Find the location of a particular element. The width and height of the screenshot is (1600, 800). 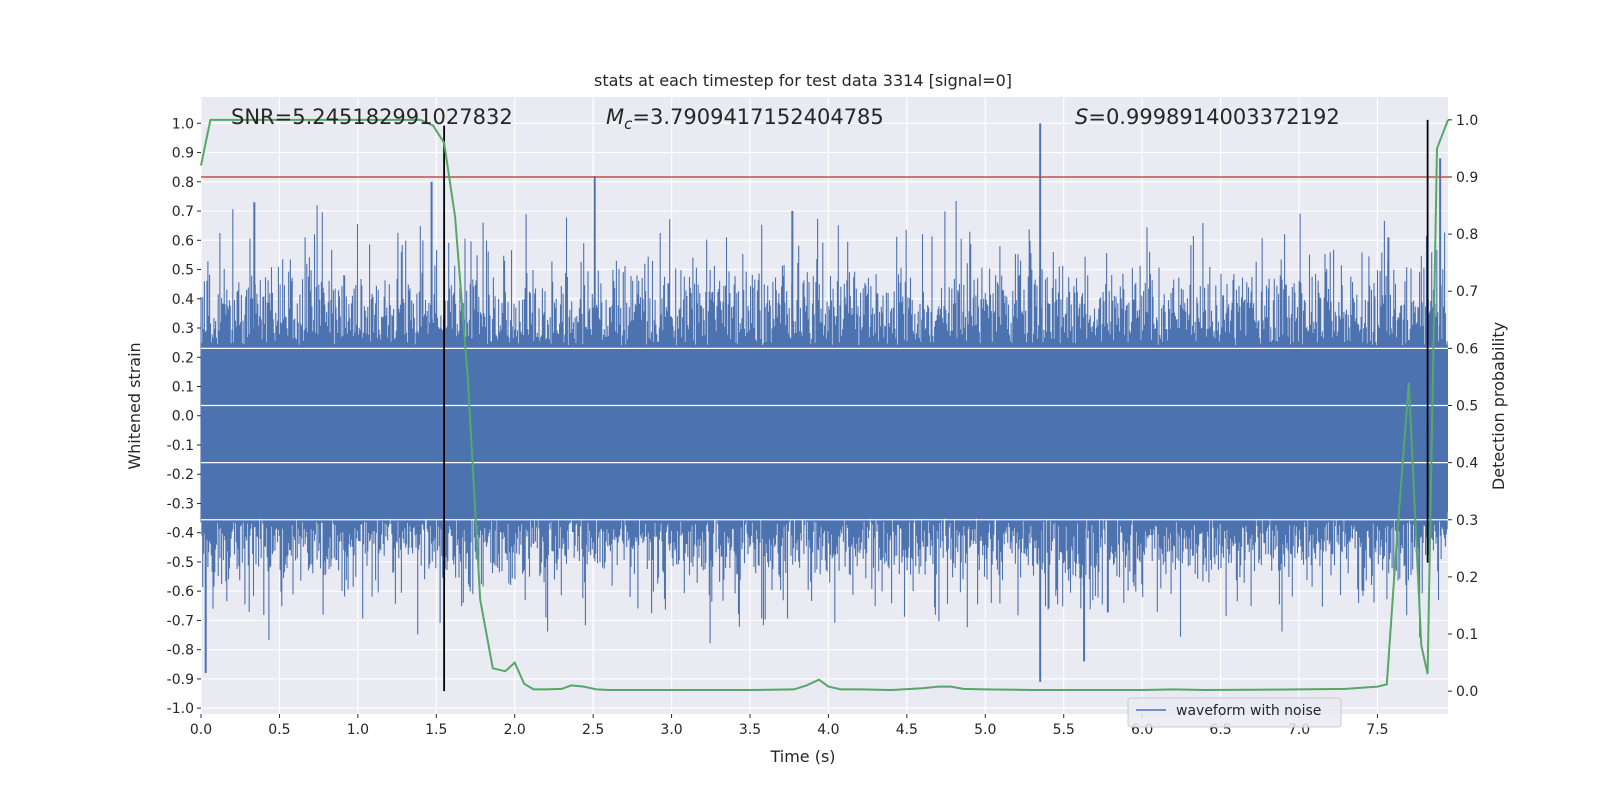

y2-tick-label: 0.1 is located at coordinates (1467, 635).